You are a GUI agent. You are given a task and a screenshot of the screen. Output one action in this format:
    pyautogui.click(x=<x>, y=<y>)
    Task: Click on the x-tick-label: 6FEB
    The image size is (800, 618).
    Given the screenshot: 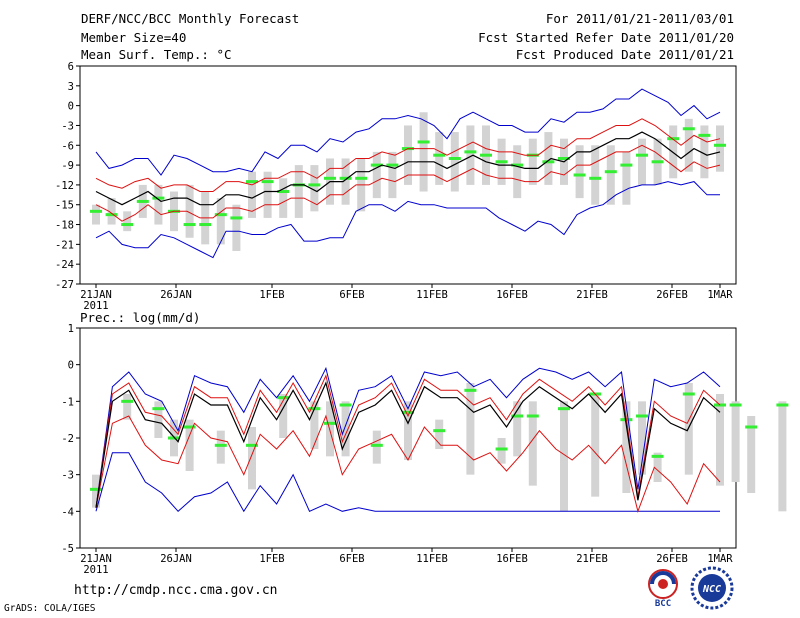 What is the action you would take?
    pyautogui.click(x=351, y=559)
    